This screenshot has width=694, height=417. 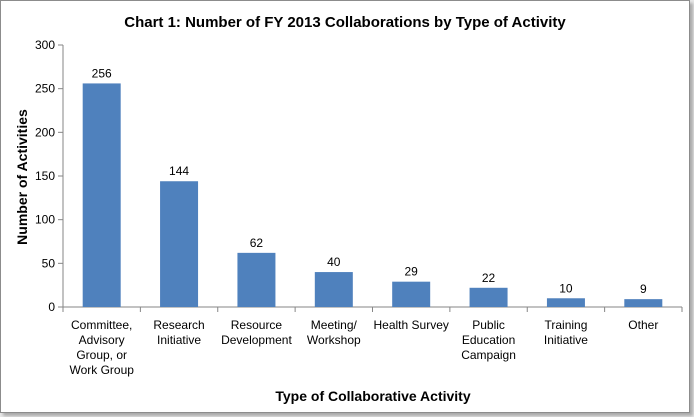 What do you see at coordinates (178, 332) in the screenshot?
I see `category-label: Research Initiative` at bounding box center [178, 332].